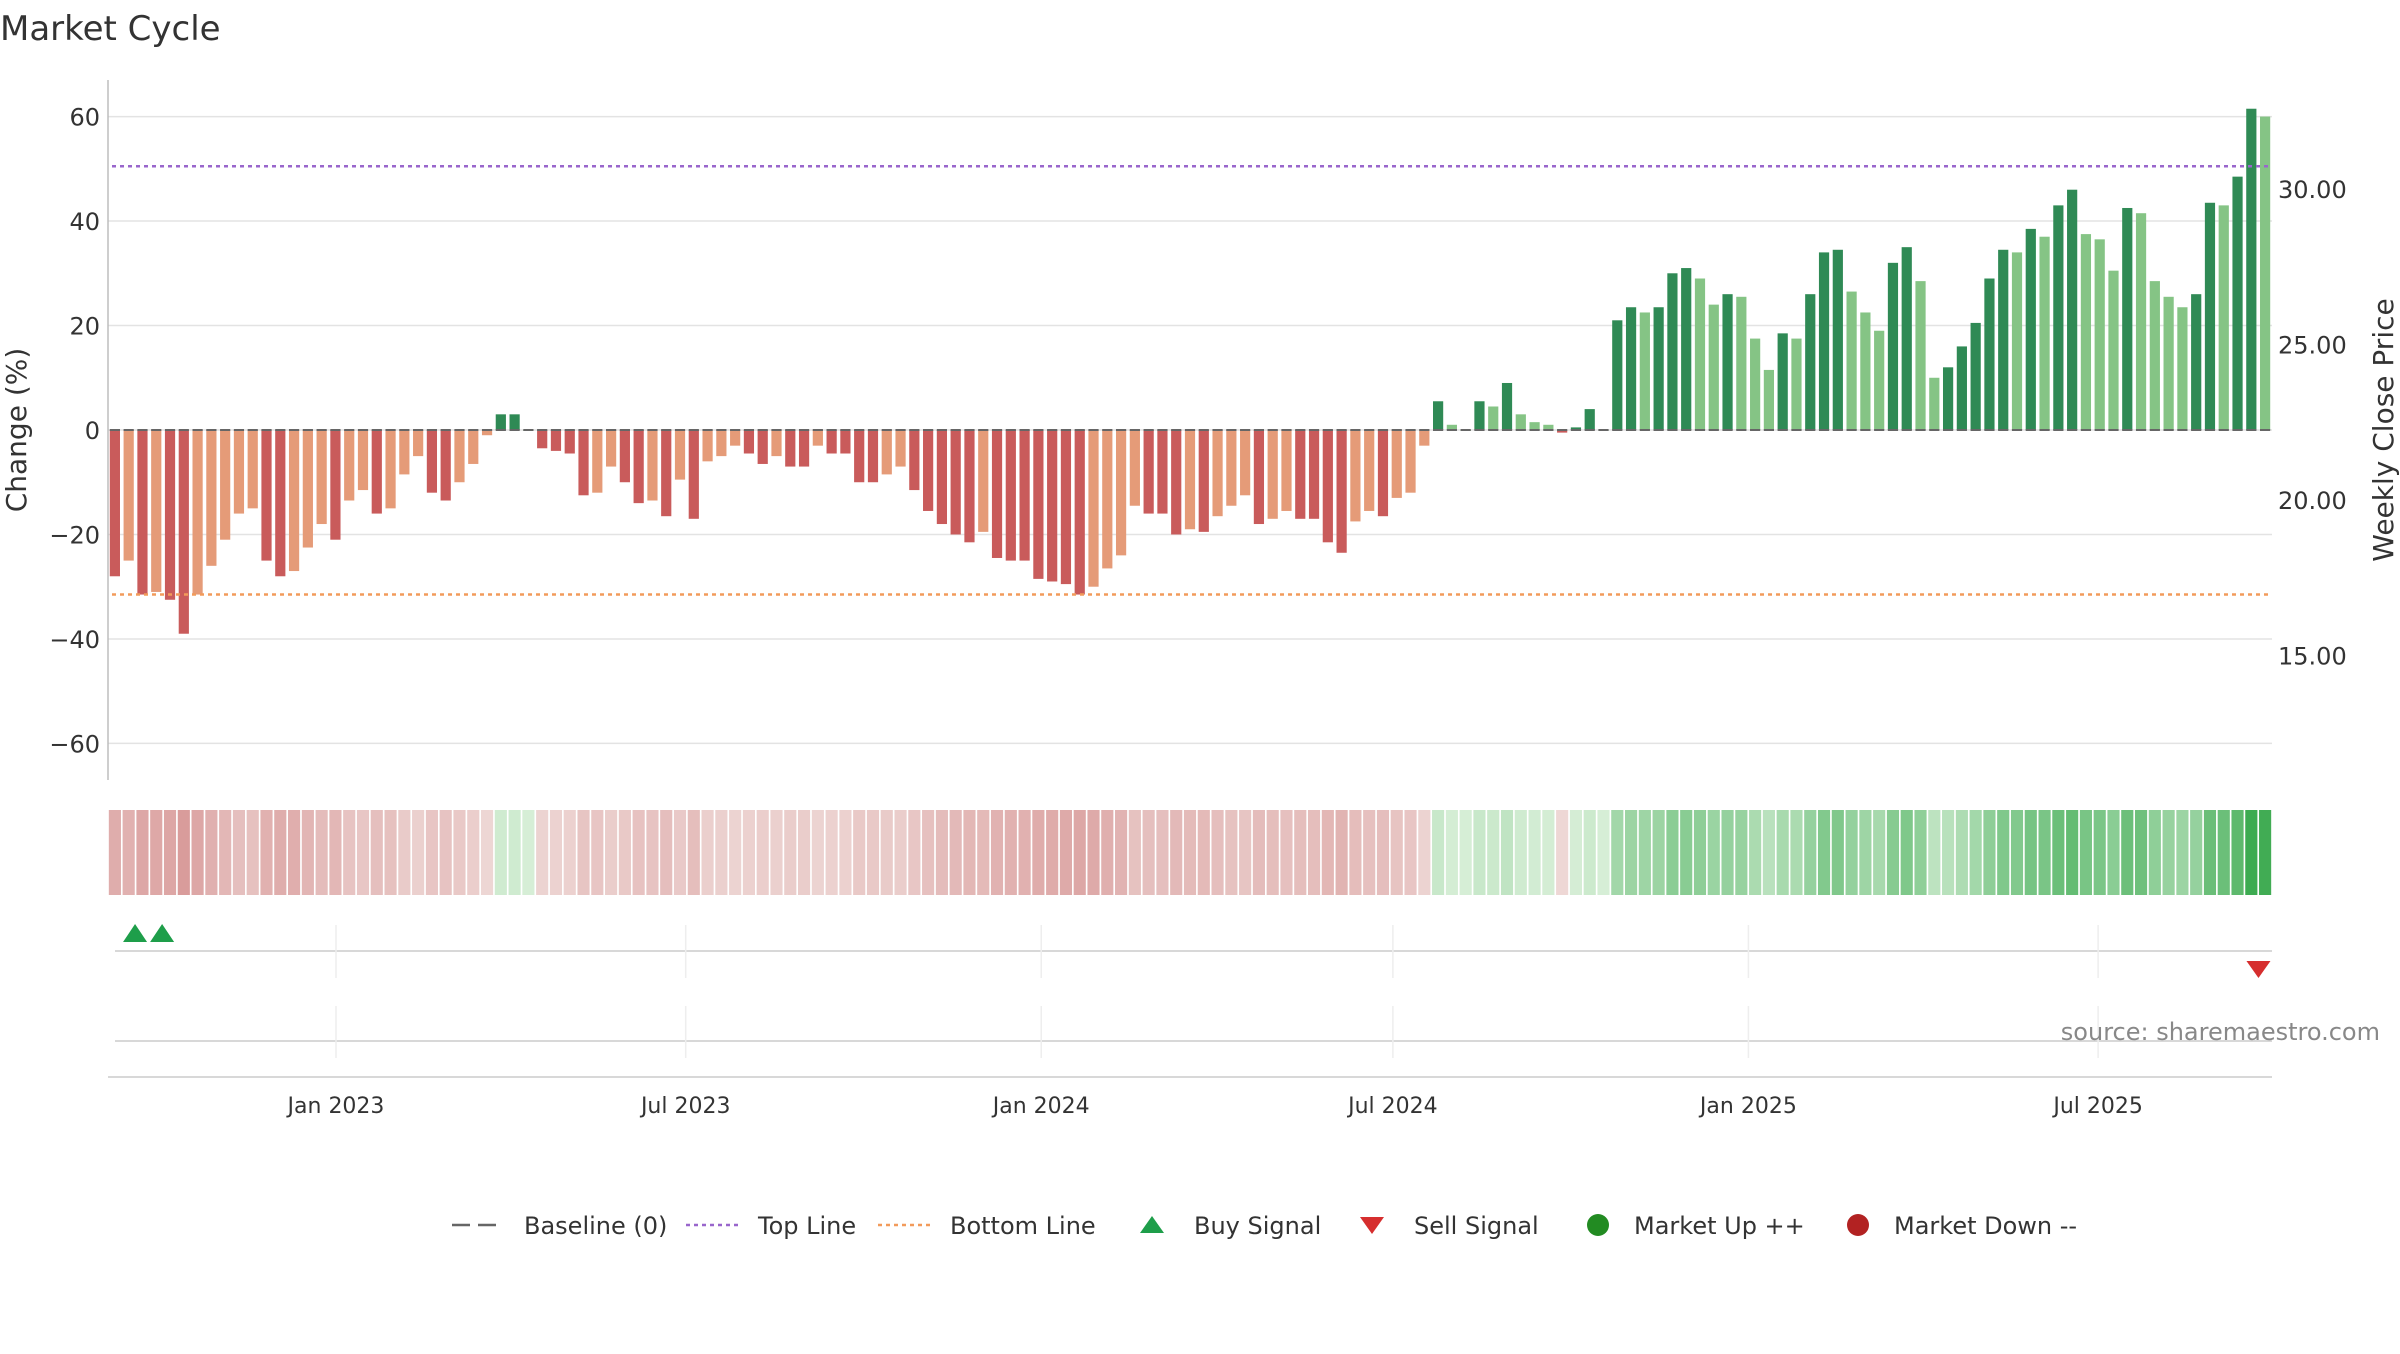 This screenshot has height=1354, width=2400. What do you see at coordinates (2258, 969) in the screenshot?
I see `sell-signal-marker` at bounding box center [2258, 969].